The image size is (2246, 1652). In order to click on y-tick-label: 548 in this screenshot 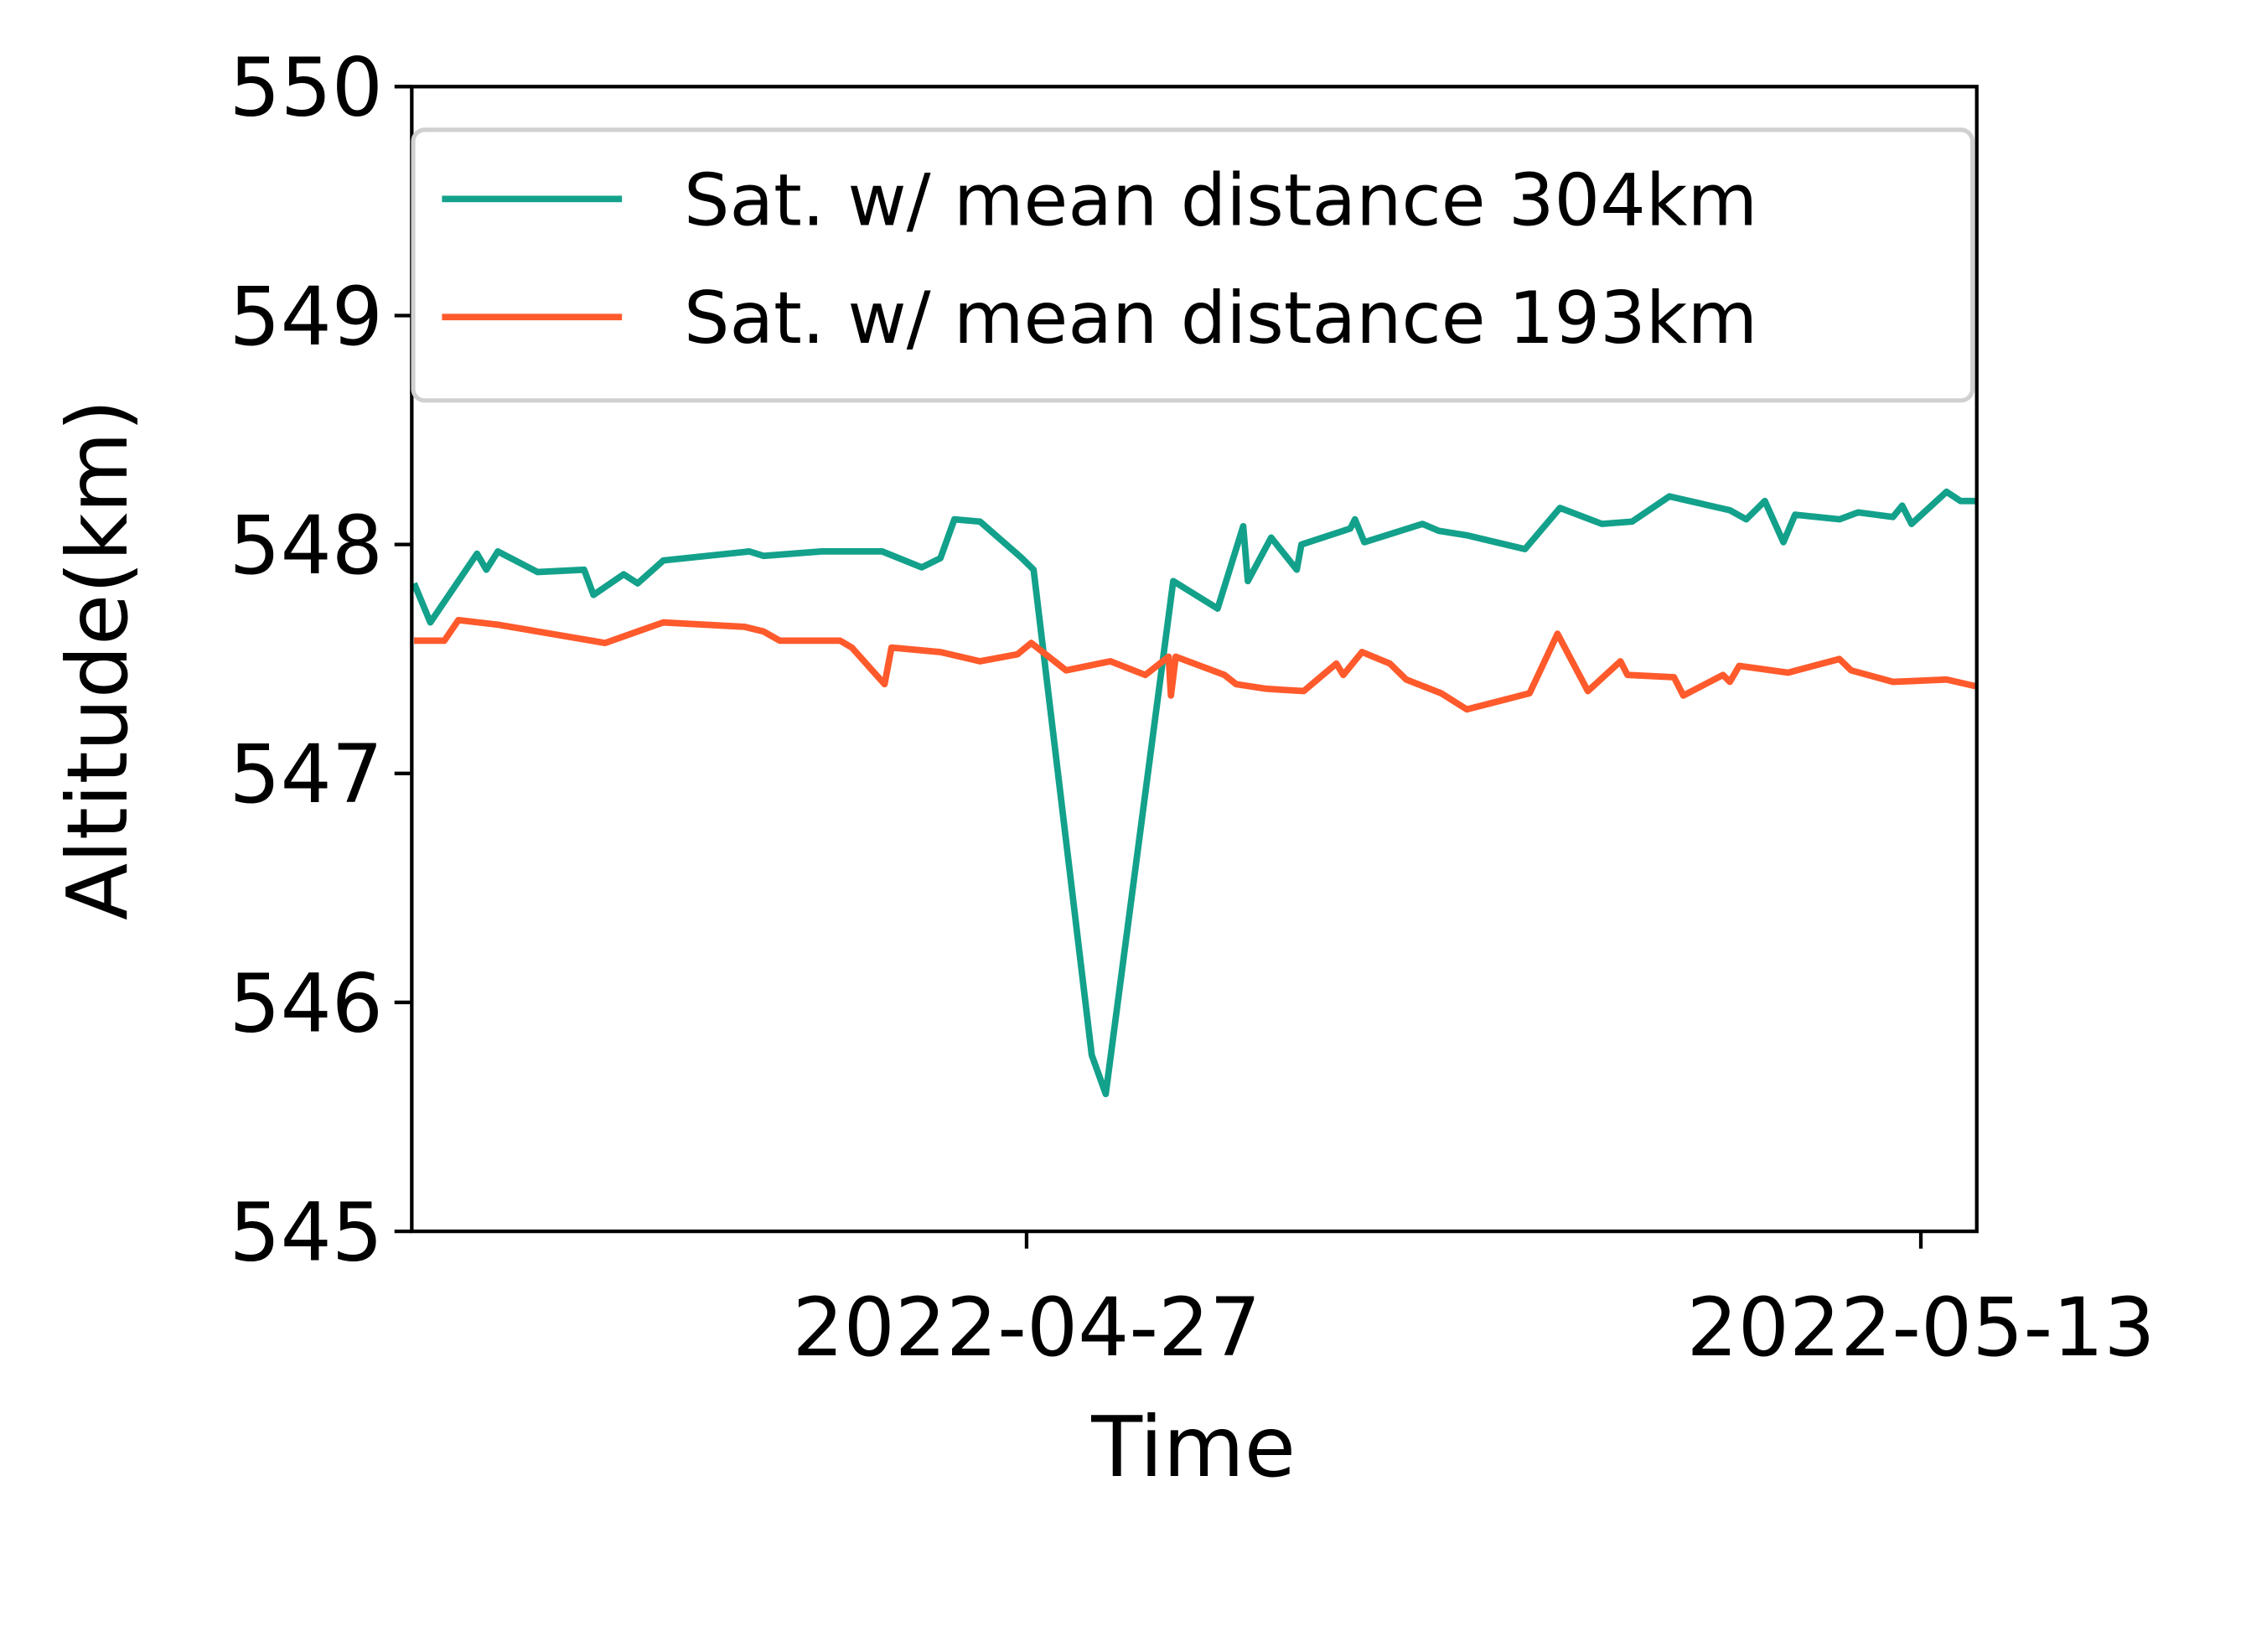, I will do `click(306, 546)`.